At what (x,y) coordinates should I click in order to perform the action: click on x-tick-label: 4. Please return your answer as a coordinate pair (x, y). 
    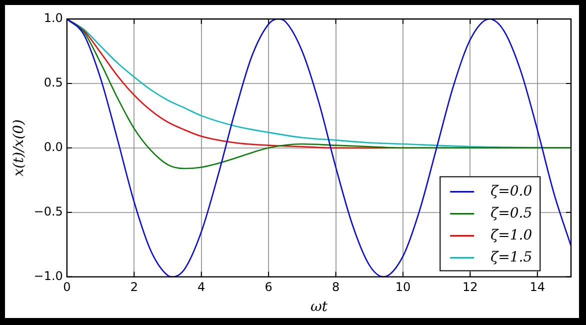
    Looking at the image, I should click on (202, 287).